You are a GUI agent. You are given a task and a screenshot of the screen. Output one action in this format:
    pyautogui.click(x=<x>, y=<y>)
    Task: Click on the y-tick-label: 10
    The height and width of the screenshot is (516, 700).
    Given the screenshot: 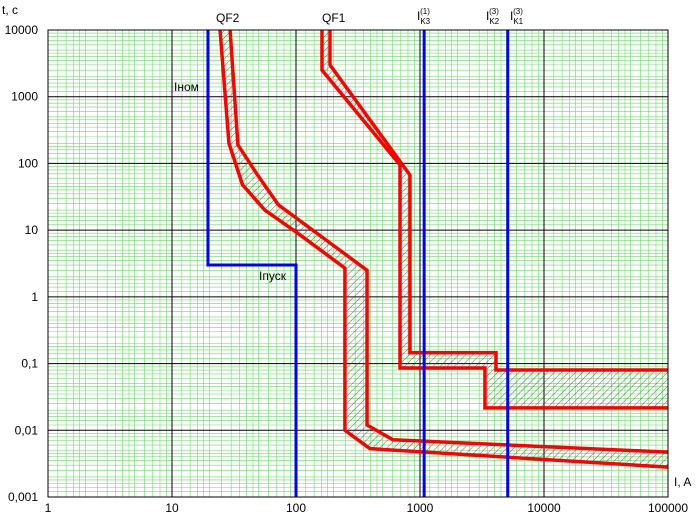 What is the action you would take?
    pyautogui.click(x=32, y=230)
    